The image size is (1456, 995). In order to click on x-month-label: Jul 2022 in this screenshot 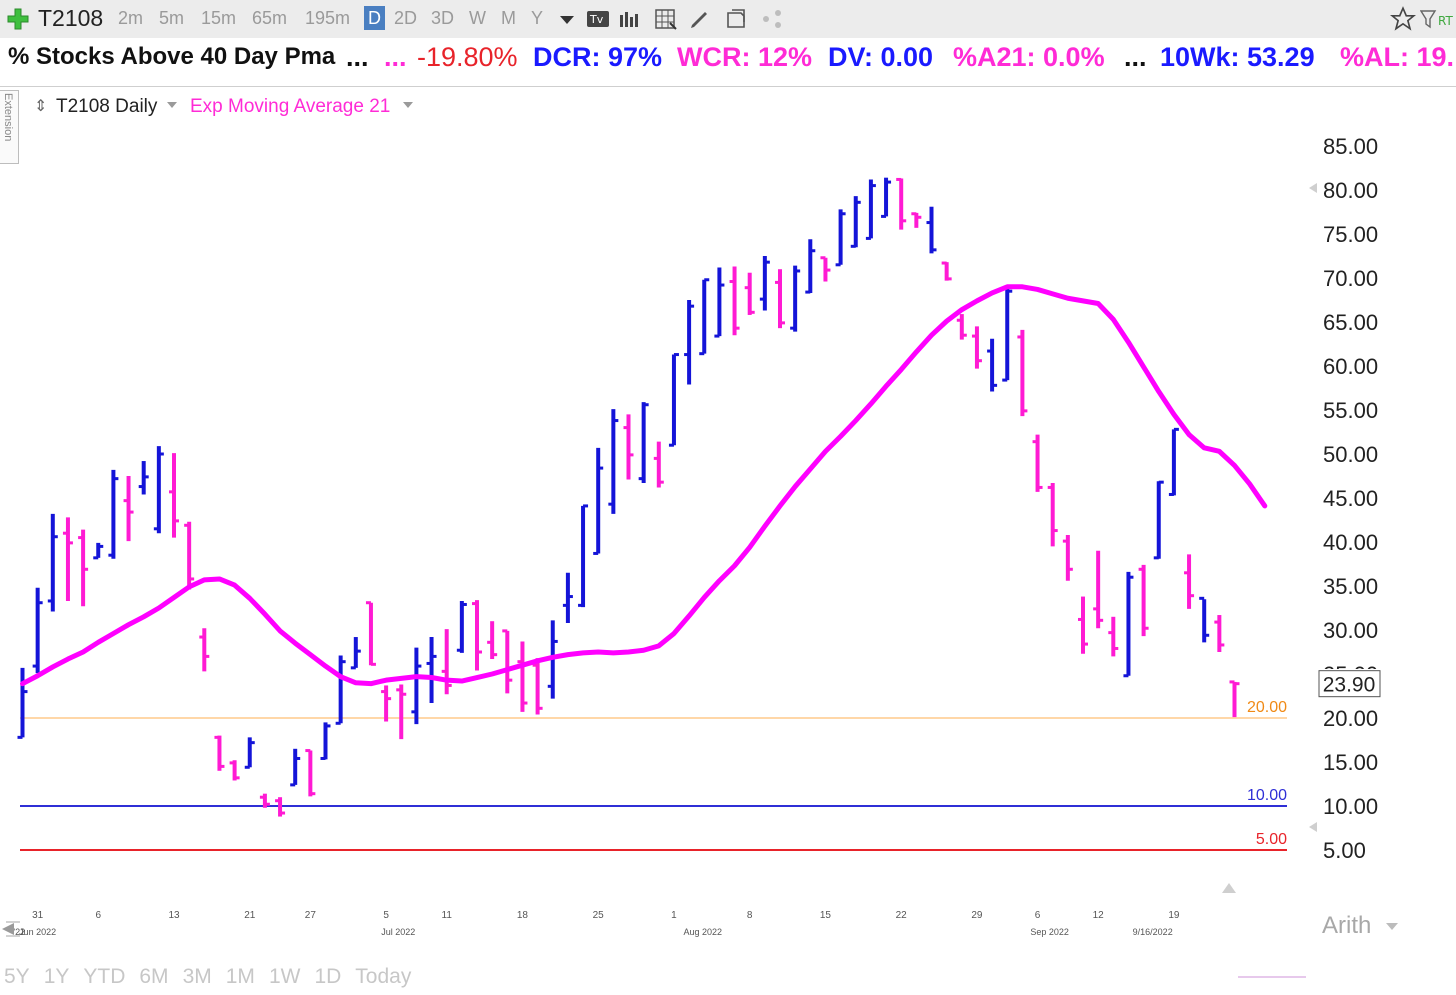, I will do `click(398, 932)`.